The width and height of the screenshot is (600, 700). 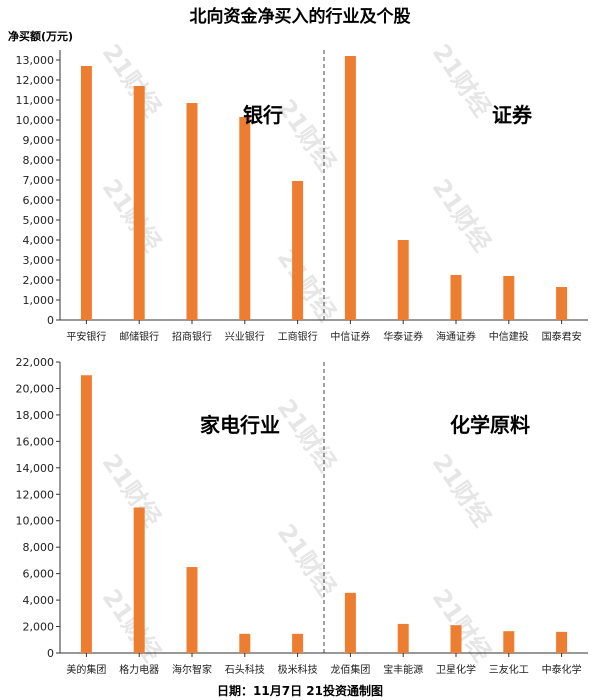 What do you see at coordinates (39, 240) in the screenshot?
I see `y-tick-label-0-4: 4,000` at bounding box center [39, 240].